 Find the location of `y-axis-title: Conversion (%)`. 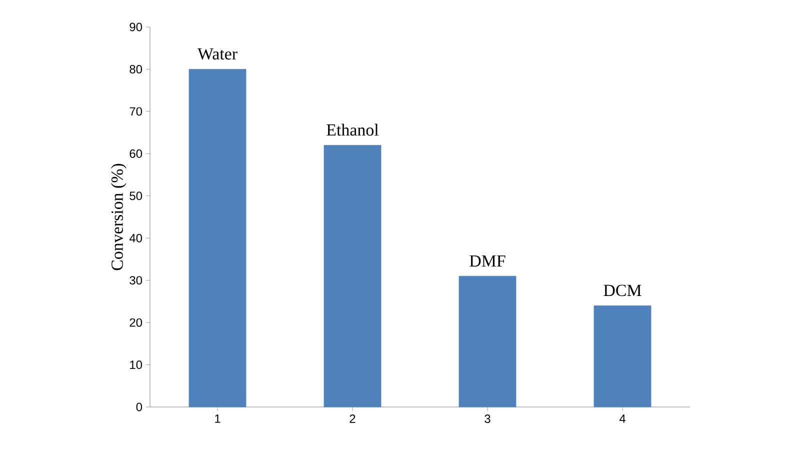

y-axis-title: Conversion (%) is located at coordinates (118, 217).